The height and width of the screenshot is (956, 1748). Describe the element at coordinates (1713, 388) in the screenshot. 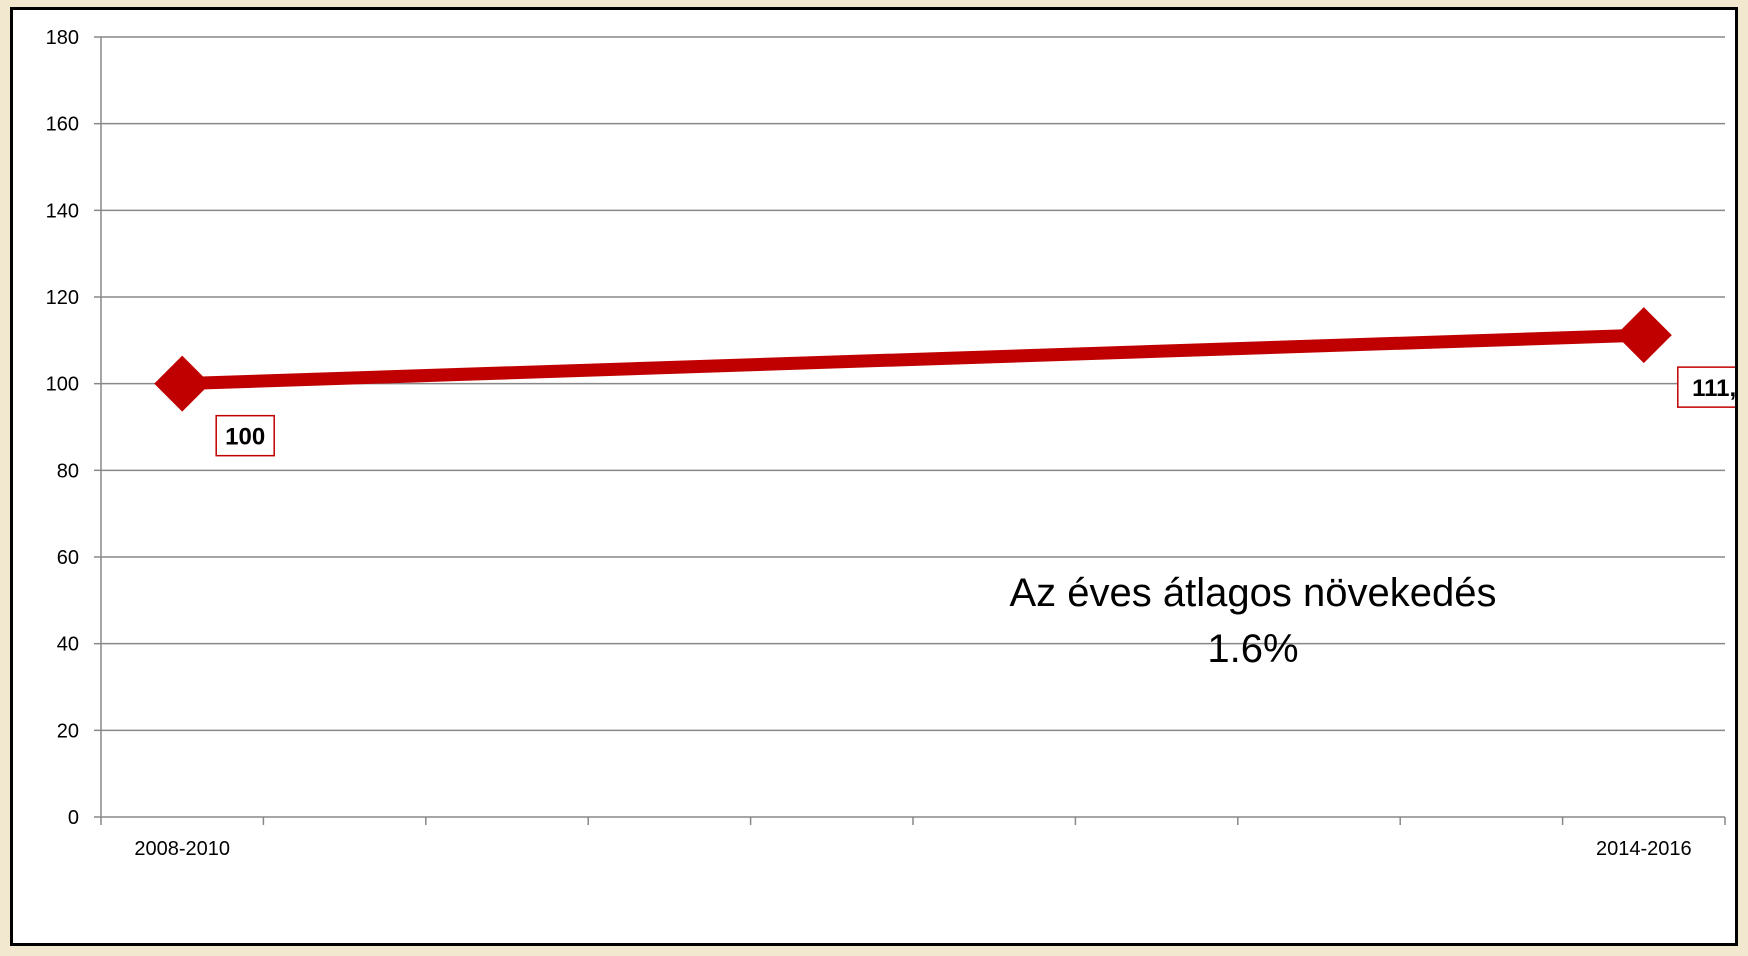

I see `data-label-text-1: 111,2` at that location.